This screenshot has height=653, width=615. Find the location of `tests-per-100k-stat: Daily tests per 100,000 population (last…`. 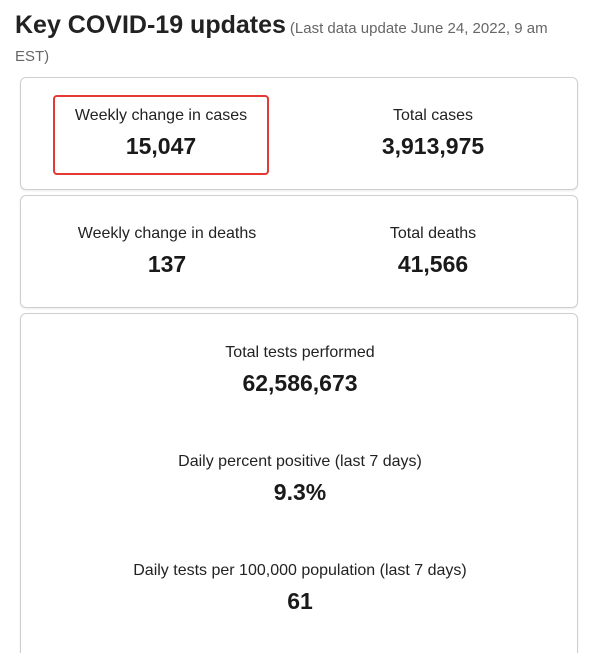

tests-per-100k-stat: Daily tests per 100,000 population (last… is located at coordinates (300, 588).